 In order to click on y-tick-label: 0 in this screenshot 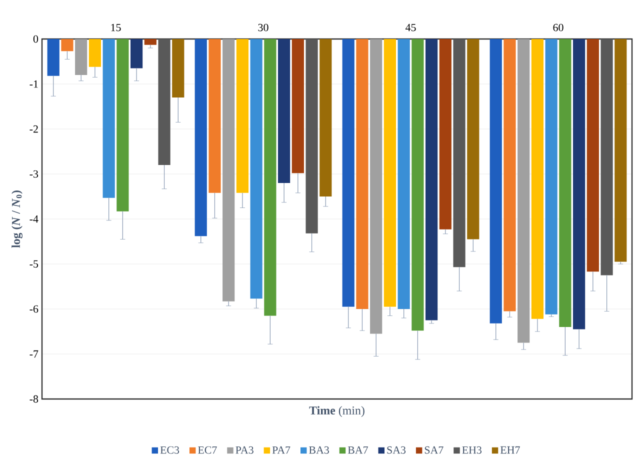, I will do `click(35, 39)`.